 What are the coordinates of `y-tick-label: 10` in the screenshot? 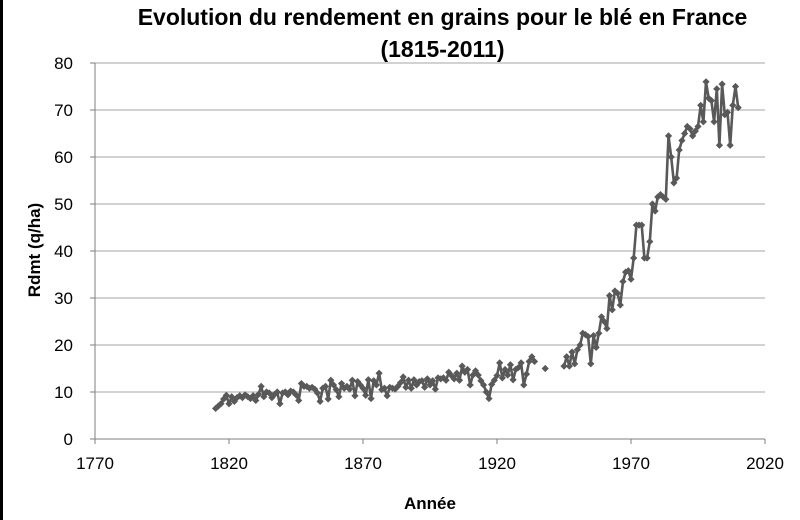 It's located at (63, 392).